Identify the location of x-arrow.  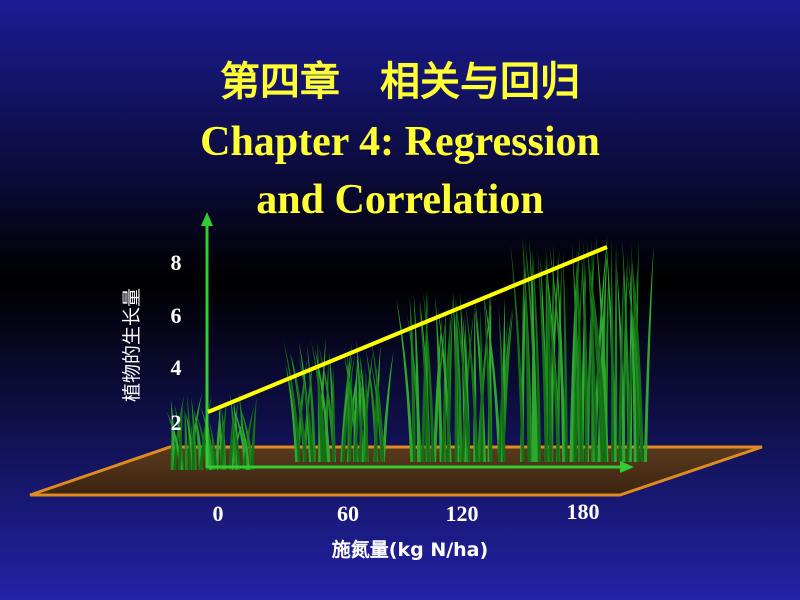
(627, 467).